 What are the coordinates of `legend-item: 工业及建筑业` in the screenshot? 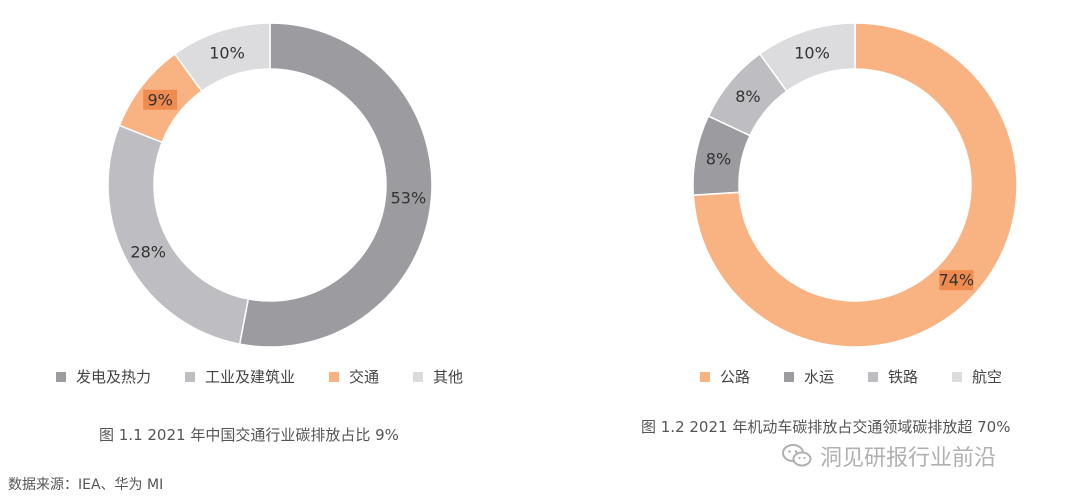 It's located at (240, 376).